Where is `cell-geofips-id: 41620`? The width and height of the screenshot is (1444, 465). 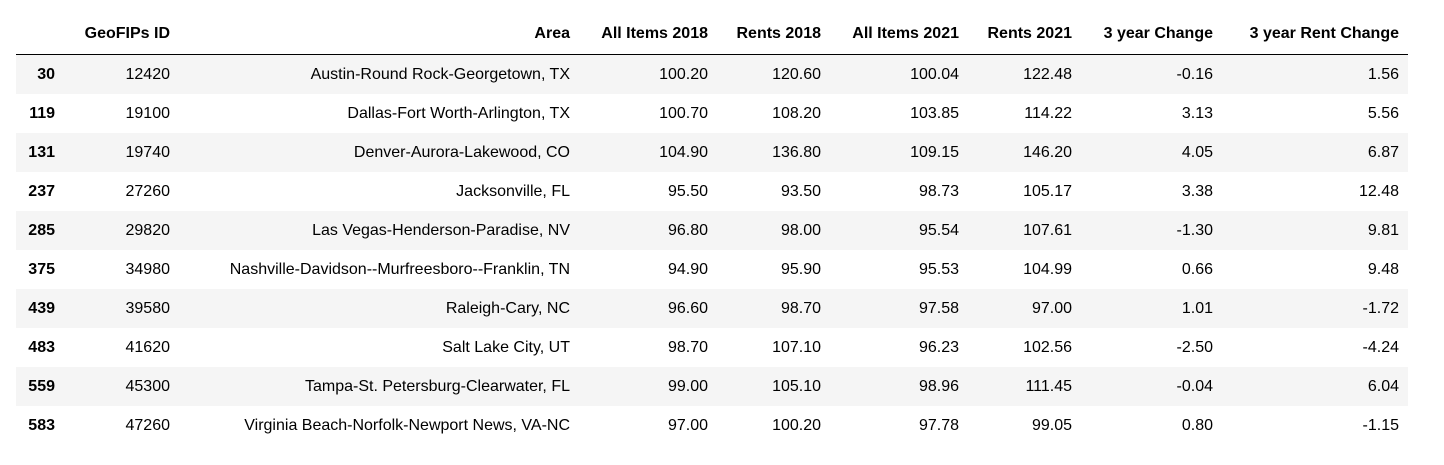 cell-geofips-id: 41620 is located at coordinates (121, 347).